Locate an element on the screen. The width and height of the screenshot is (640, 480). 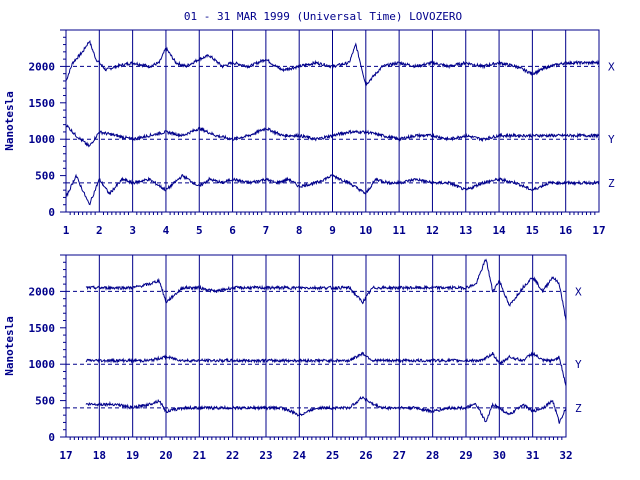
x-tick-label: 8 is located at coordinates (299, 230).